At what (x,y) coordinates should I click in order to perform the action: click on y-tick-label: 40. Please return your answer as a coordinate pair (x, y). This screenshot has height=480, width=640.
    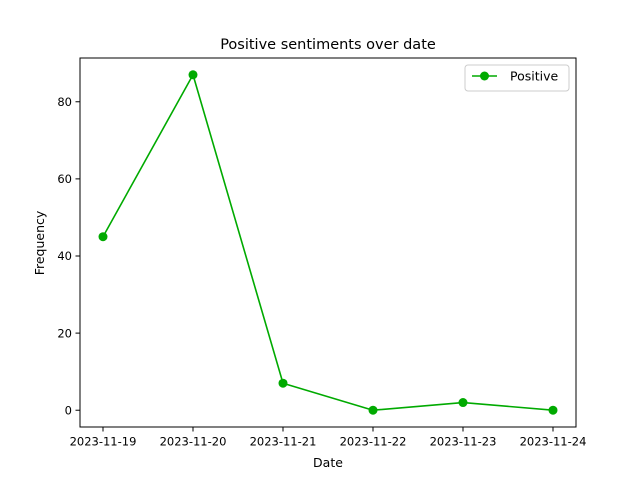
    Looking at the image, I should click on (64, 256).